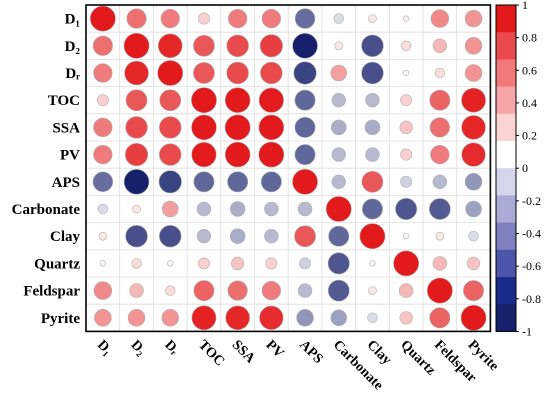 This screenshot has height=409, width=550. Describe the element at coordinates (51, 292) in the screenshot. I see `row-label: Feldspar` at that location.